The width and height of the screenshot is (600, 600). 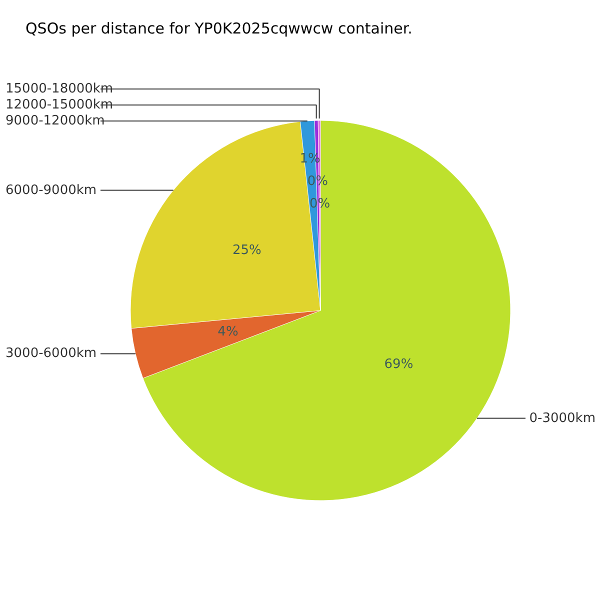 What do you see at coordinates (399, 364) in the screenshot?
I see `data-label: 69%` at bounding box center [399, 364].